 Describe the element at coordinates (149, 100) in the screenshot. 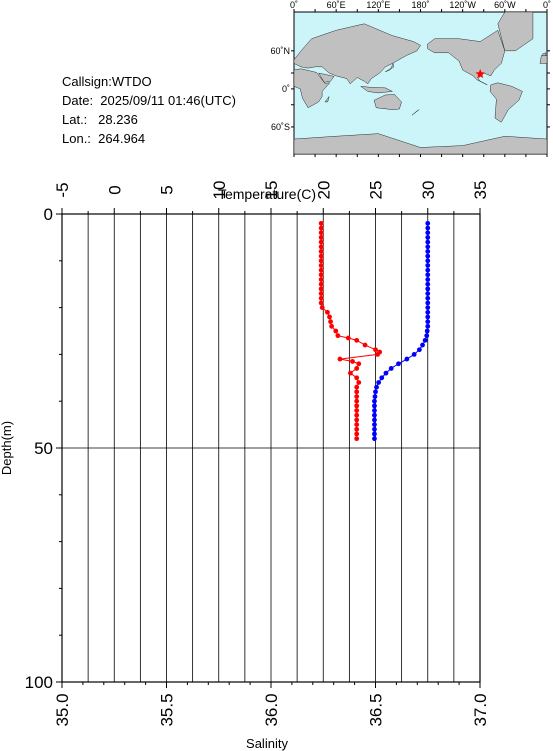

I see `date-label: Date: 2025/09/11 01:46(UTC)` at that location.